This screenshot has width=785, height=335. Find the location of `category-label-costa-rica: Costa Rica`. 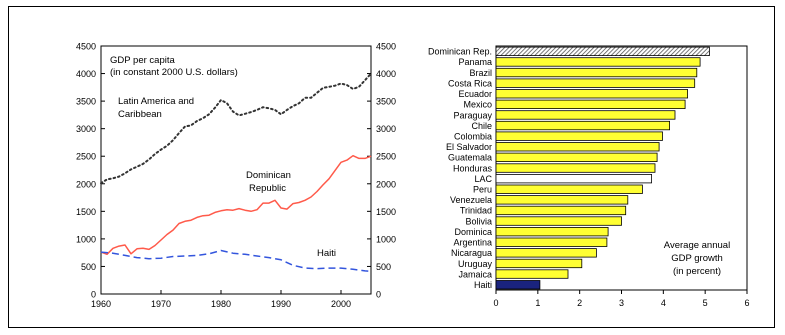

category-label-costa-rica: Costa Rica is located at coordinates (470, 83).